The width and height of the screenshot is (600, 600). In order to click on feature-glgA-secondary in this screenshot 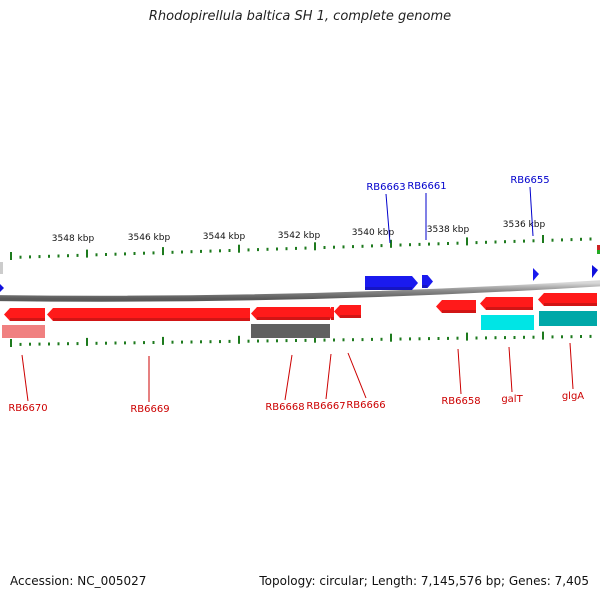, I will do `click(568, 318)`.